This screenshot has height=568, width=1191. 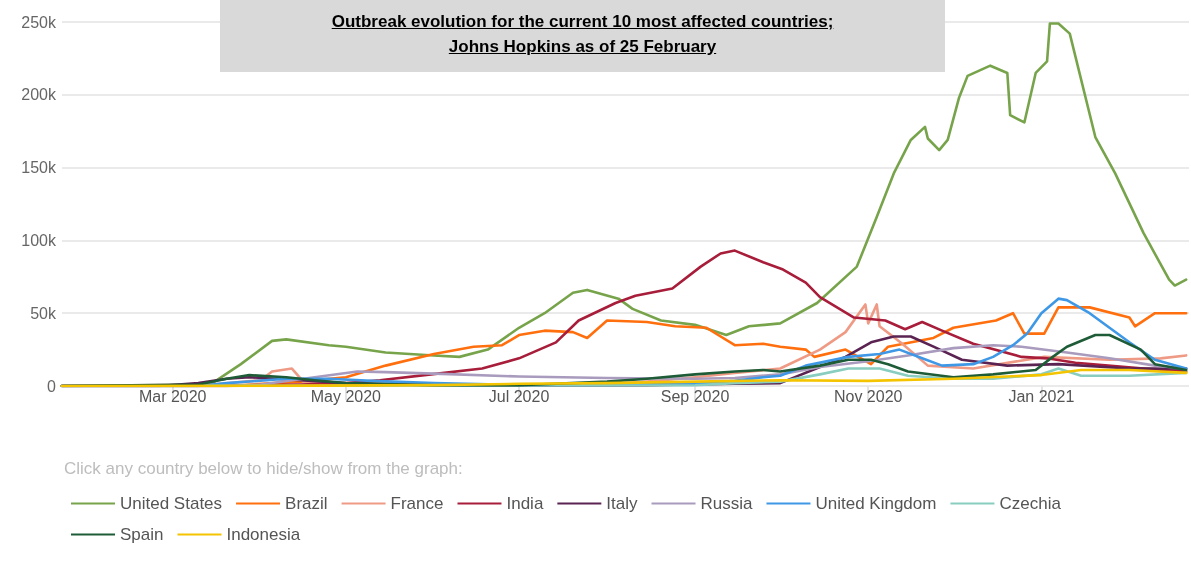 I want to click on legend-label: Italy, so click(x=622, y=503).